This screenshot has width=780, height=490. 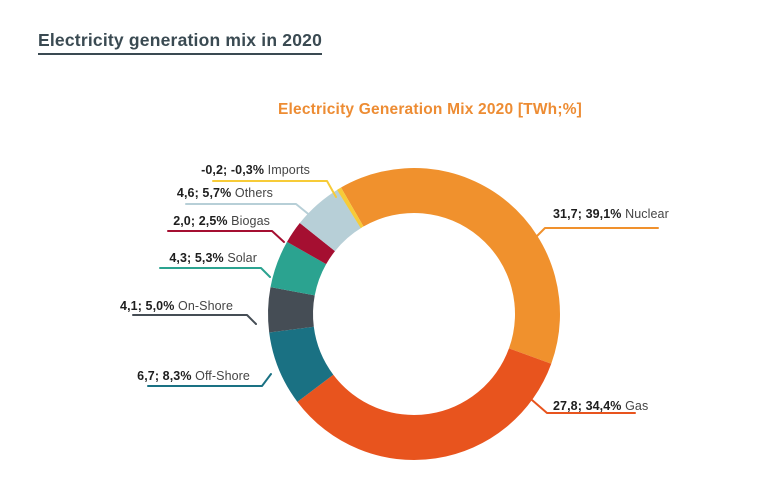 What do you see at coordinates (242, 258) in the screenshot?
I see `callout-solar-label: Solar` at bounding box center [242, 258].